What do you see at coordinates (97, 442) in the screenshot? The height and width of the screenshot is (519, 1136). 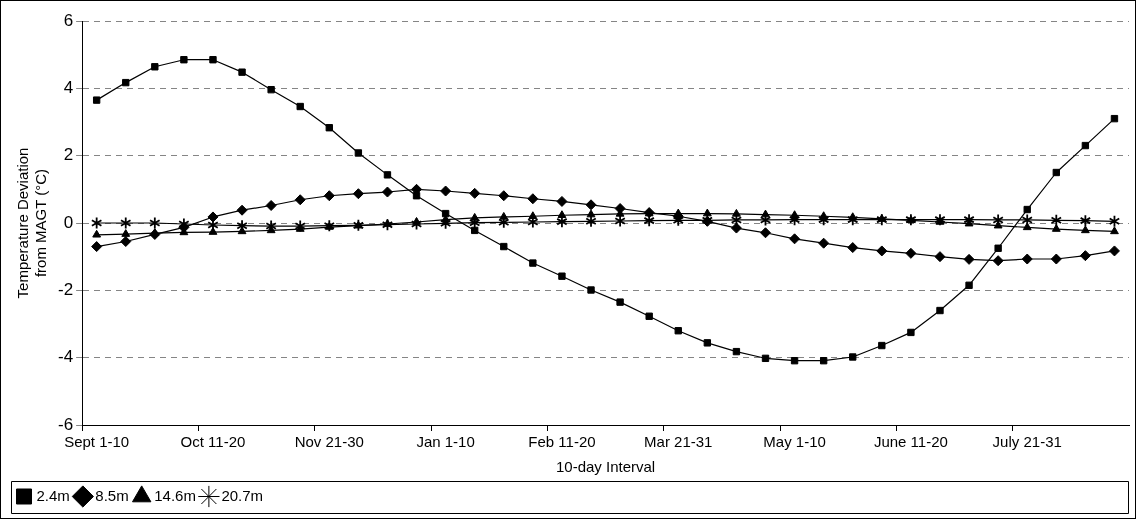 I see `x-tick-label: Sept 1-10` at bounding box center [97, 442].